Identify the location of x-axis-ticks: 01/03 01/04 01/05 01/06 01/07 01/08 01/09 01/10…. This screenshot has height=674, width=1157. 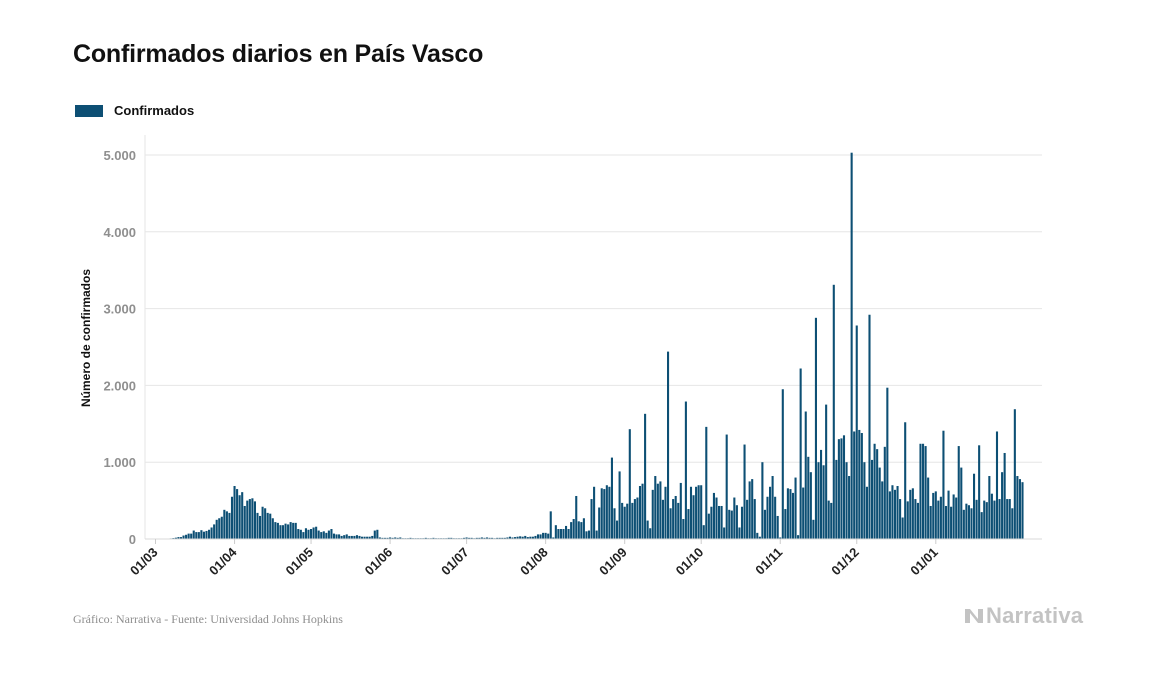
(534, 558).